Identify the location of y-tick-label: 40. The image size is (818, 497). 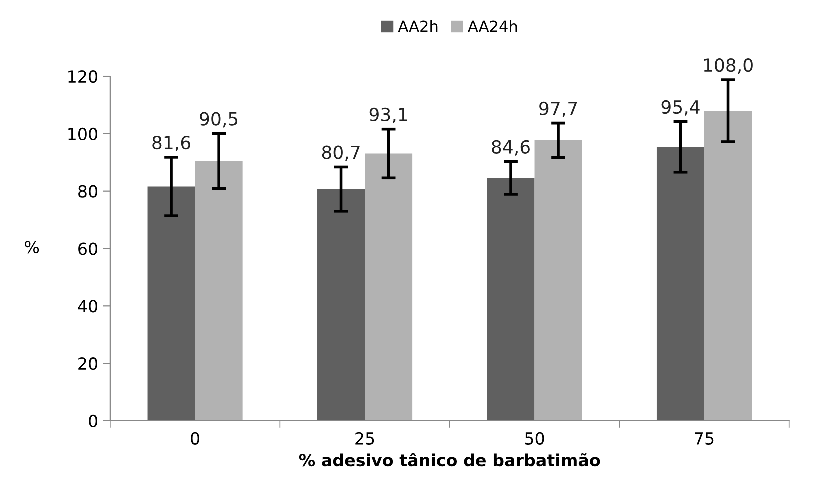
(88, 306).